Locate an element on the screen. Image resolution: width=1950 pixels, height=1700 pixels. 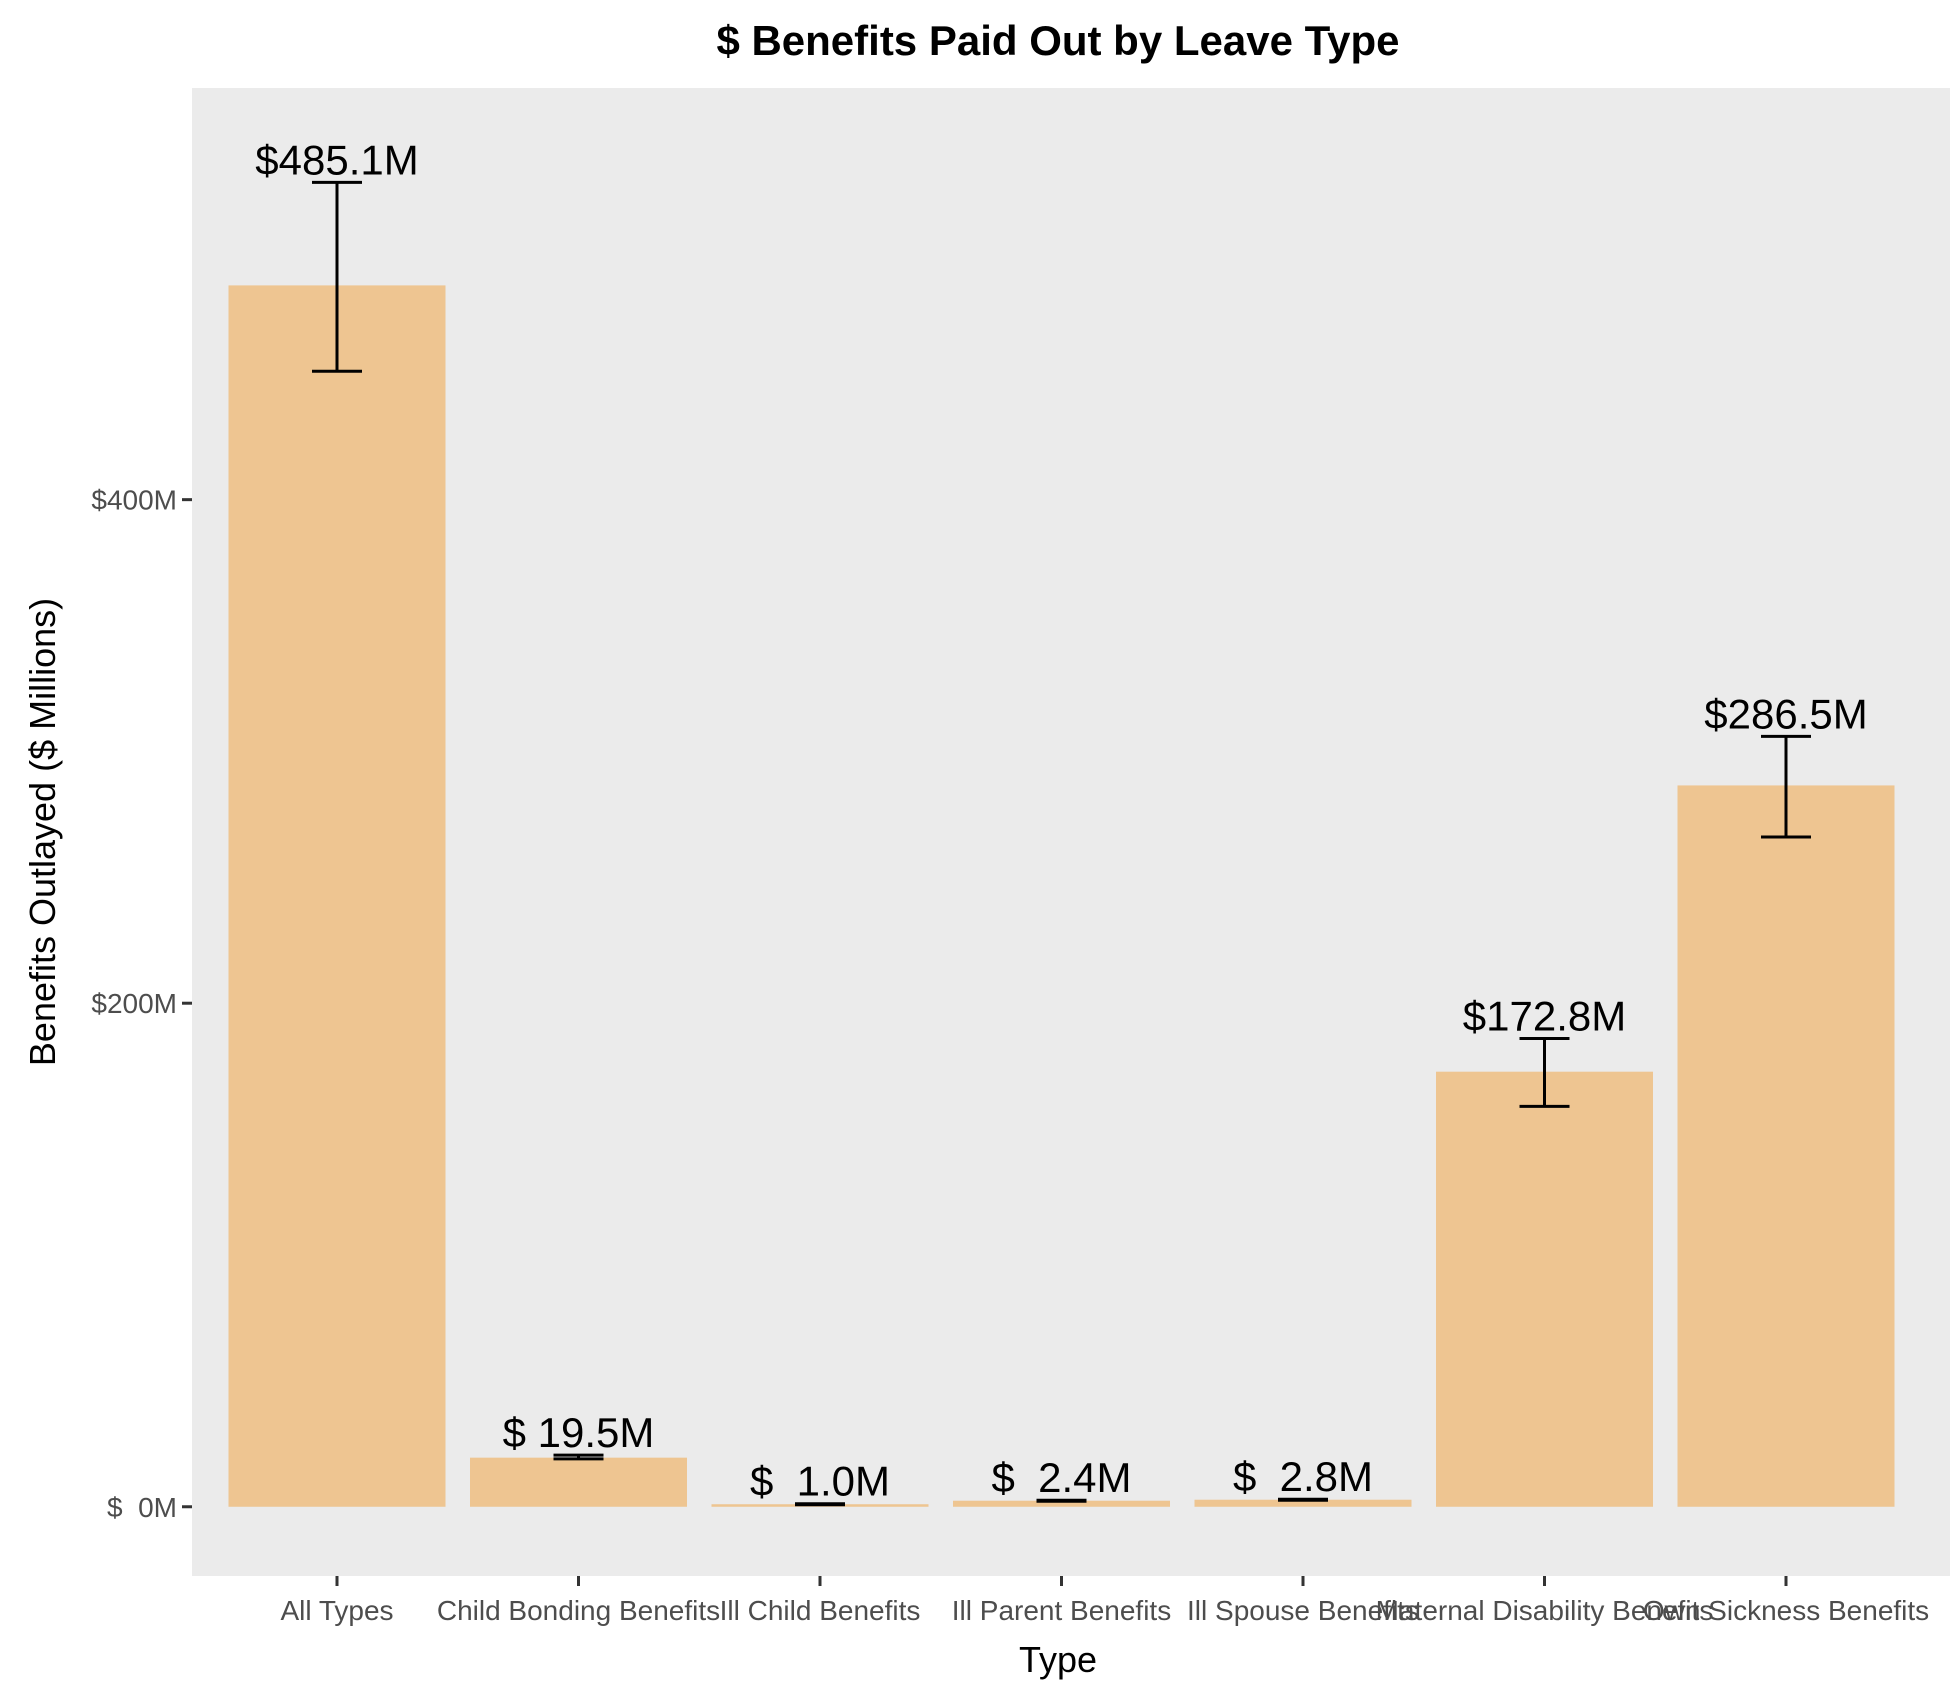
y-tick-label: $400M is located at coordinates (134, 500).